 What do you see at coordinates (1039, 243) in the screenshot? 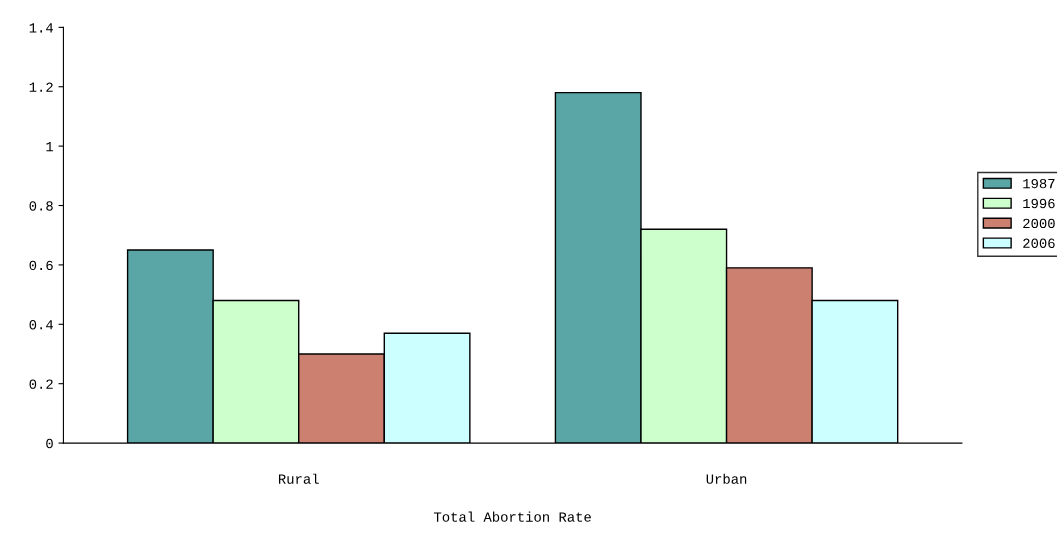
I see `legend-label: 2006` at bounding box center [1039, 243].